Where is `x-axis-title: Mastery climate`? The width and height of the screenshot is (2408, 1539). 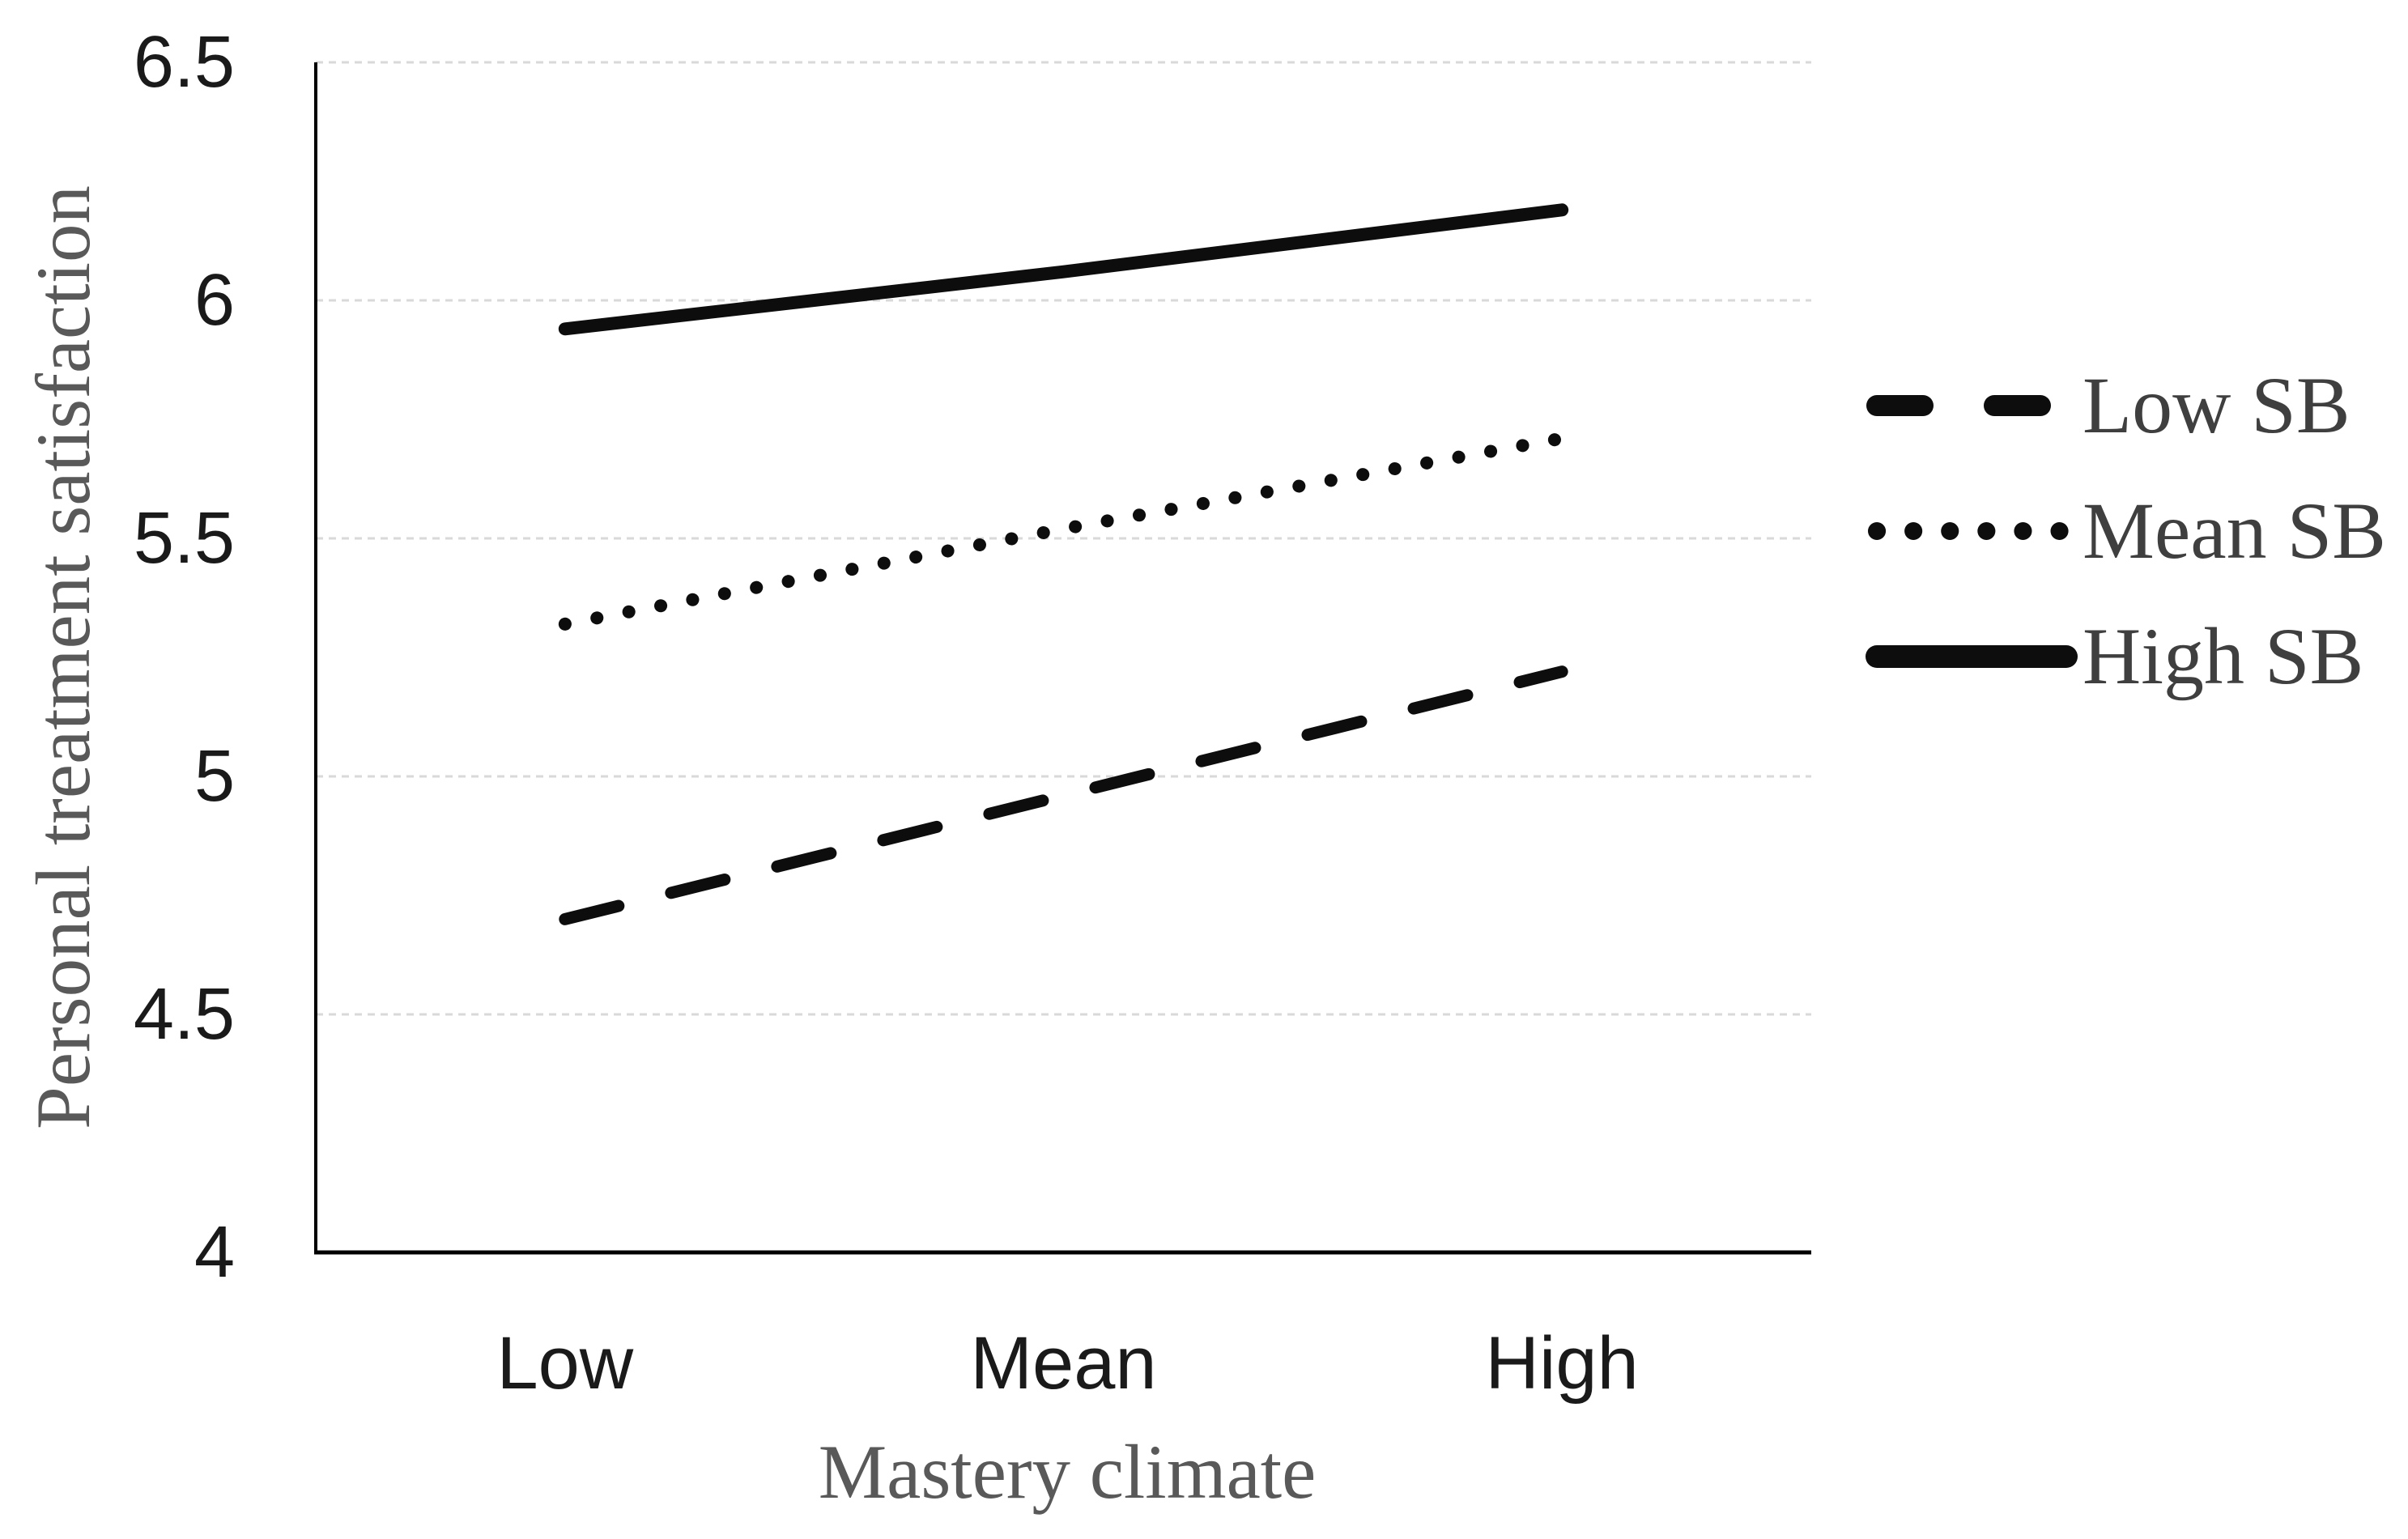 x-axis-title: Mastery climate is located at coordinates (1067, 1472).